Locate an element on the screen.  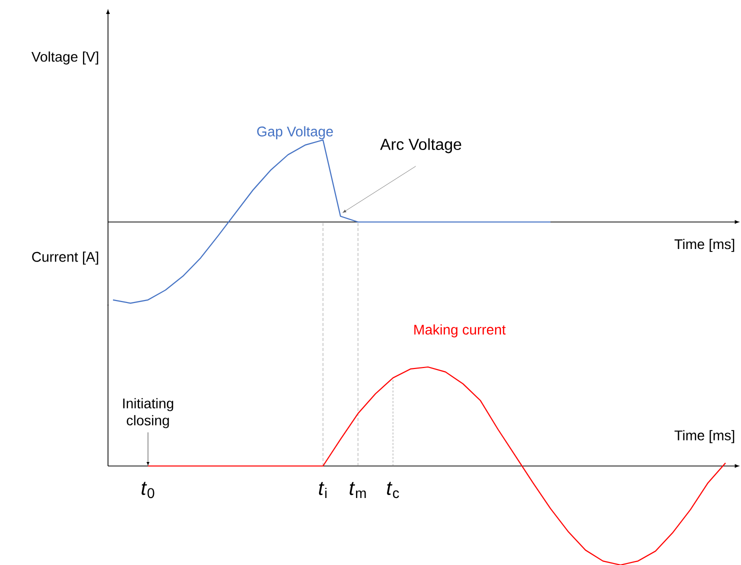
x-tick-label: t$_{0}$ is located at coordinates (148, 490).